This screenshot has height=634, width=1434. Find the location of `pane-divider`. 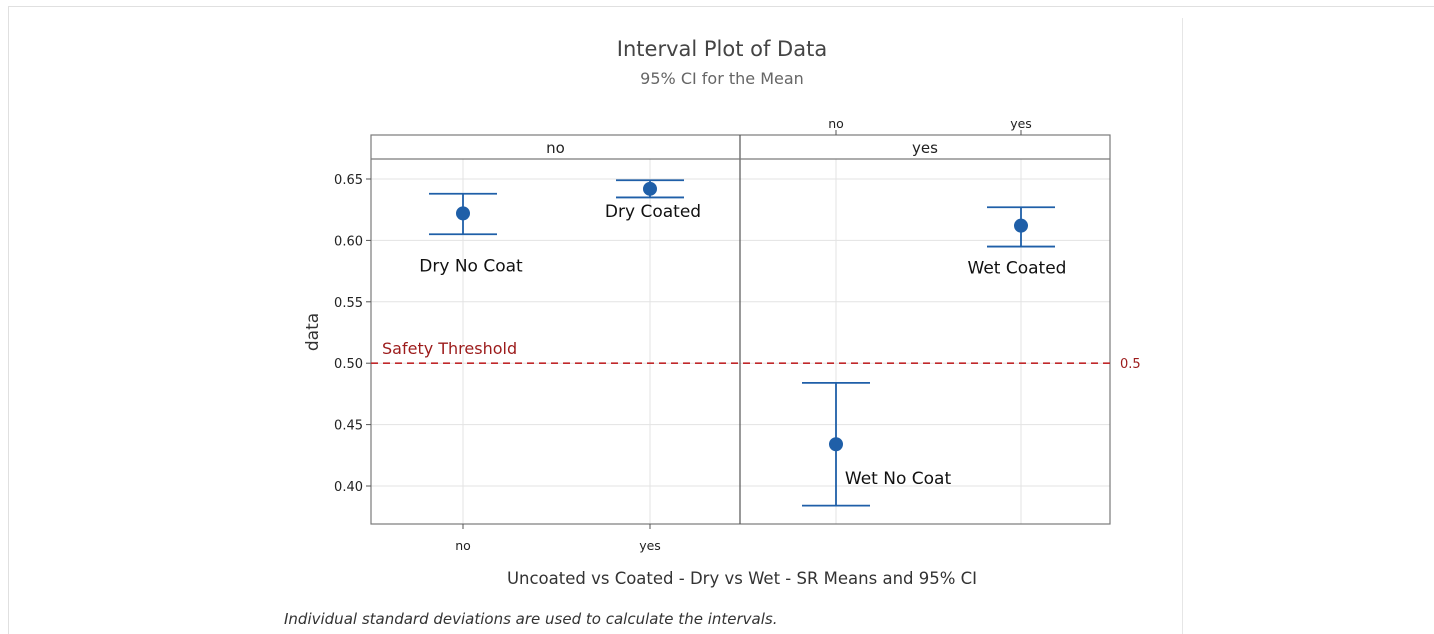

pane-divider is located at coordinates (1182, 326).